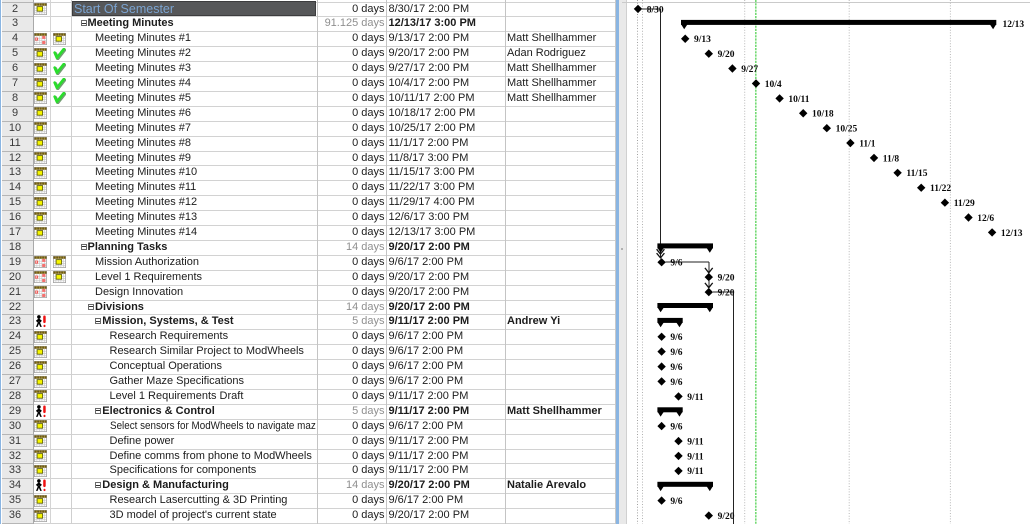 This screenshot has height=524, width=1030. I want to click on svg-text: 11/1, so click(867, 144).